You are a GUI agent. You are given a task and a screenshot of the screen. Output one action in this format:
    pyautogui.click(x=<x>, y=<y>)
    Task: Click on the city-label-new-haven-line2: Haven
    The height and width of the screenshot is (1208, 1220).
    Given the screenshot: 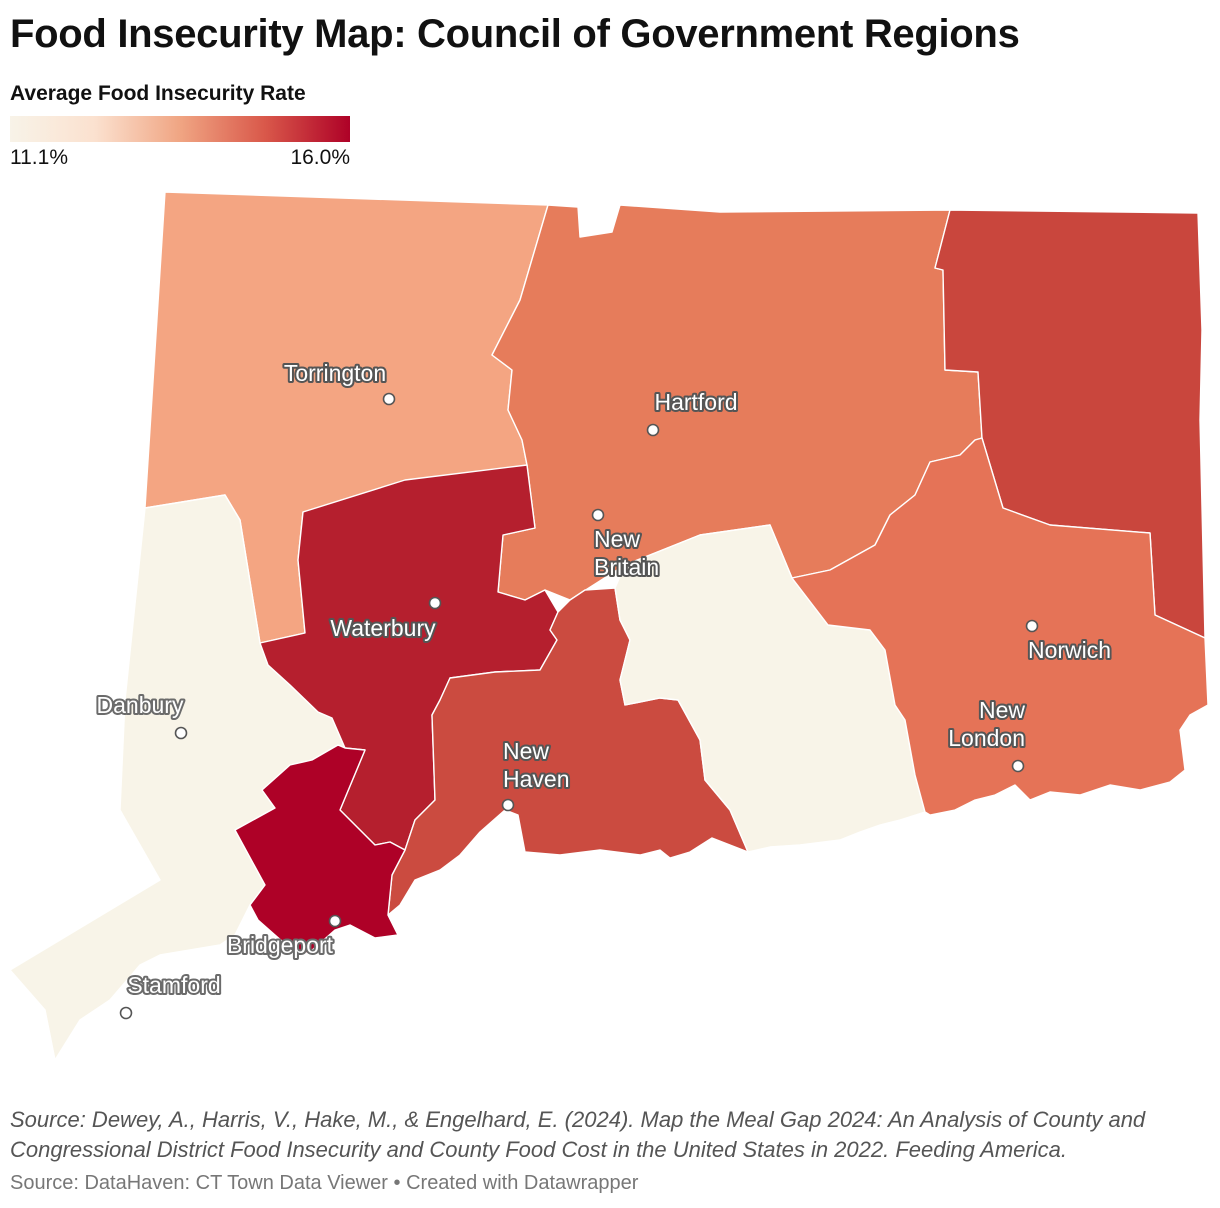 What is the action you would take?
    pyautogui.click(x=536, y=779)
    